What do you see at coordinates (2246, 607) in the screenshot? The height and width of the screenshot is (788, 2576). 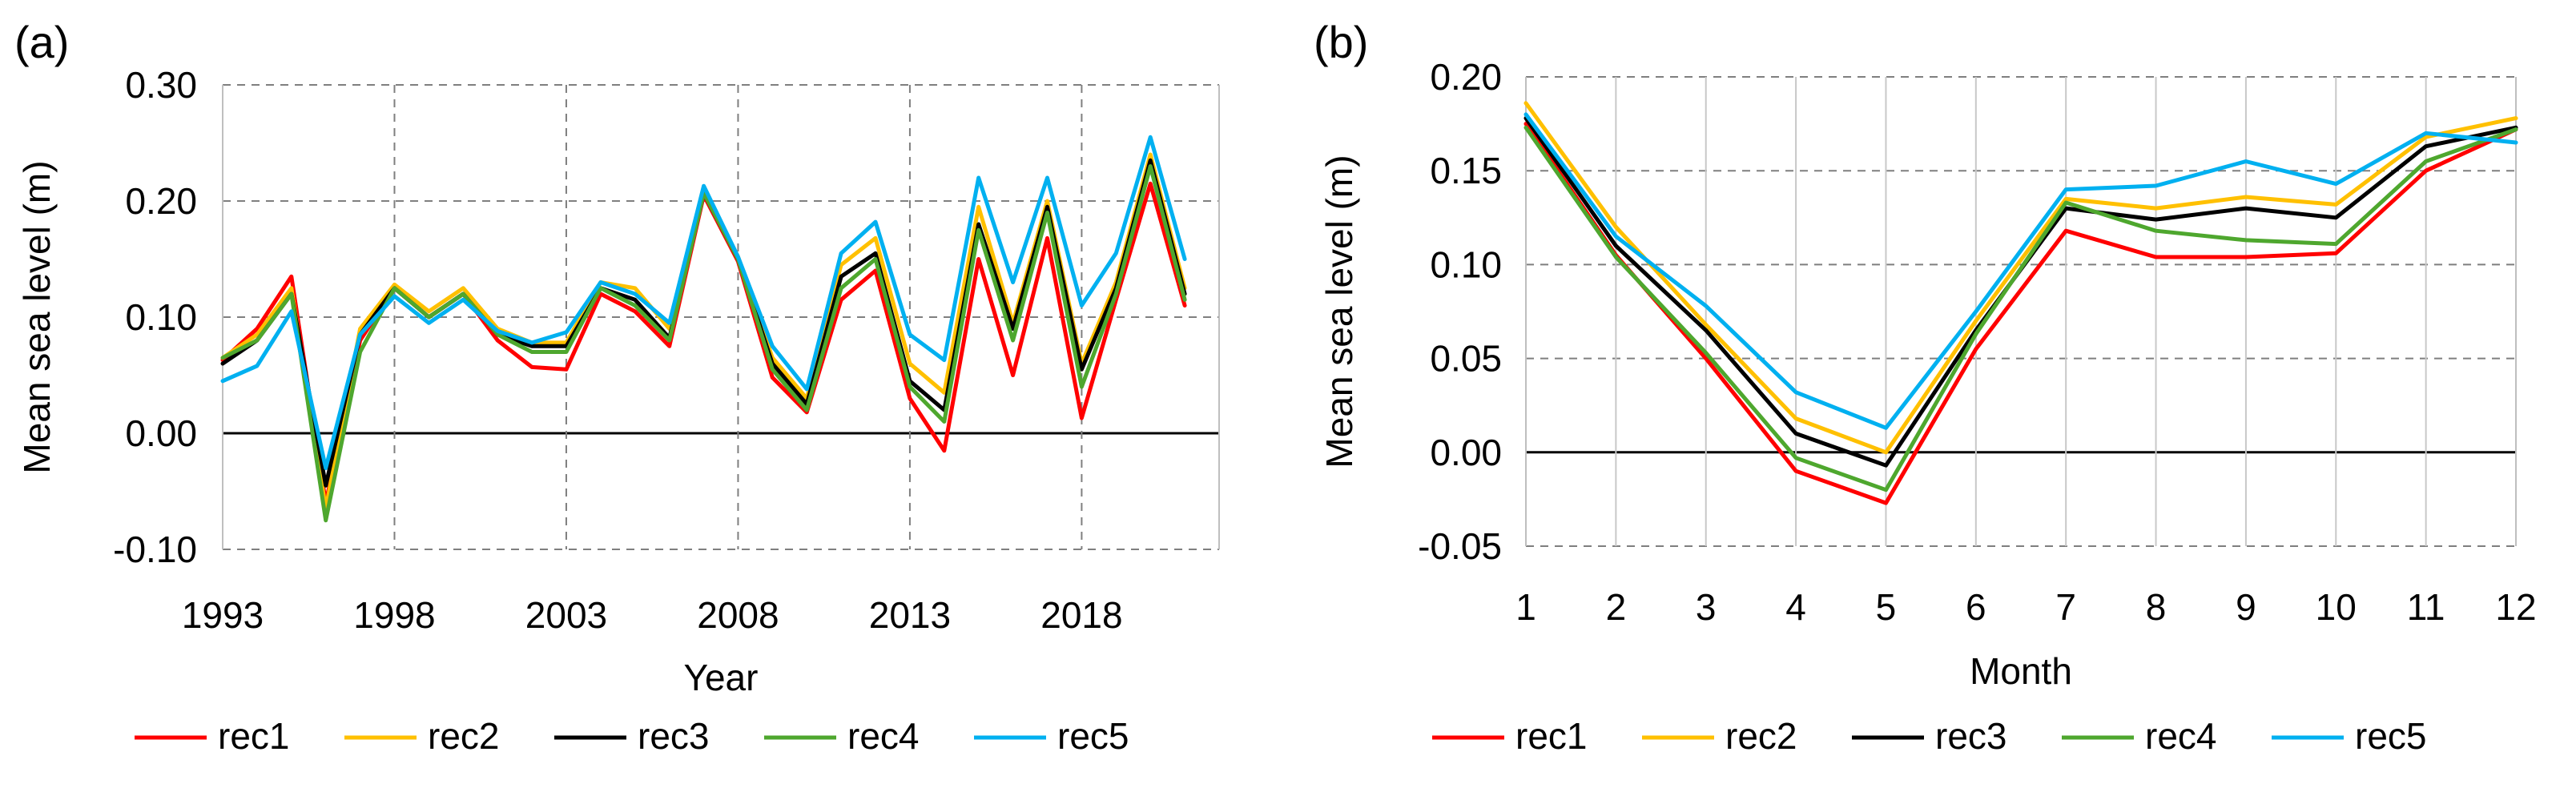 I see `x-tick-label: 9` at bounding box center [2246, 607].